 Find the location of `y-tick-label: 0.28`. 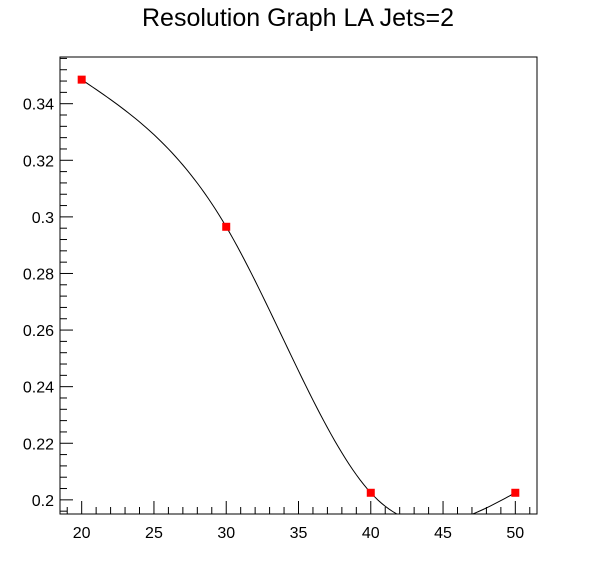

y-tick-label: 0.28 is located at coordinates (38, 274).